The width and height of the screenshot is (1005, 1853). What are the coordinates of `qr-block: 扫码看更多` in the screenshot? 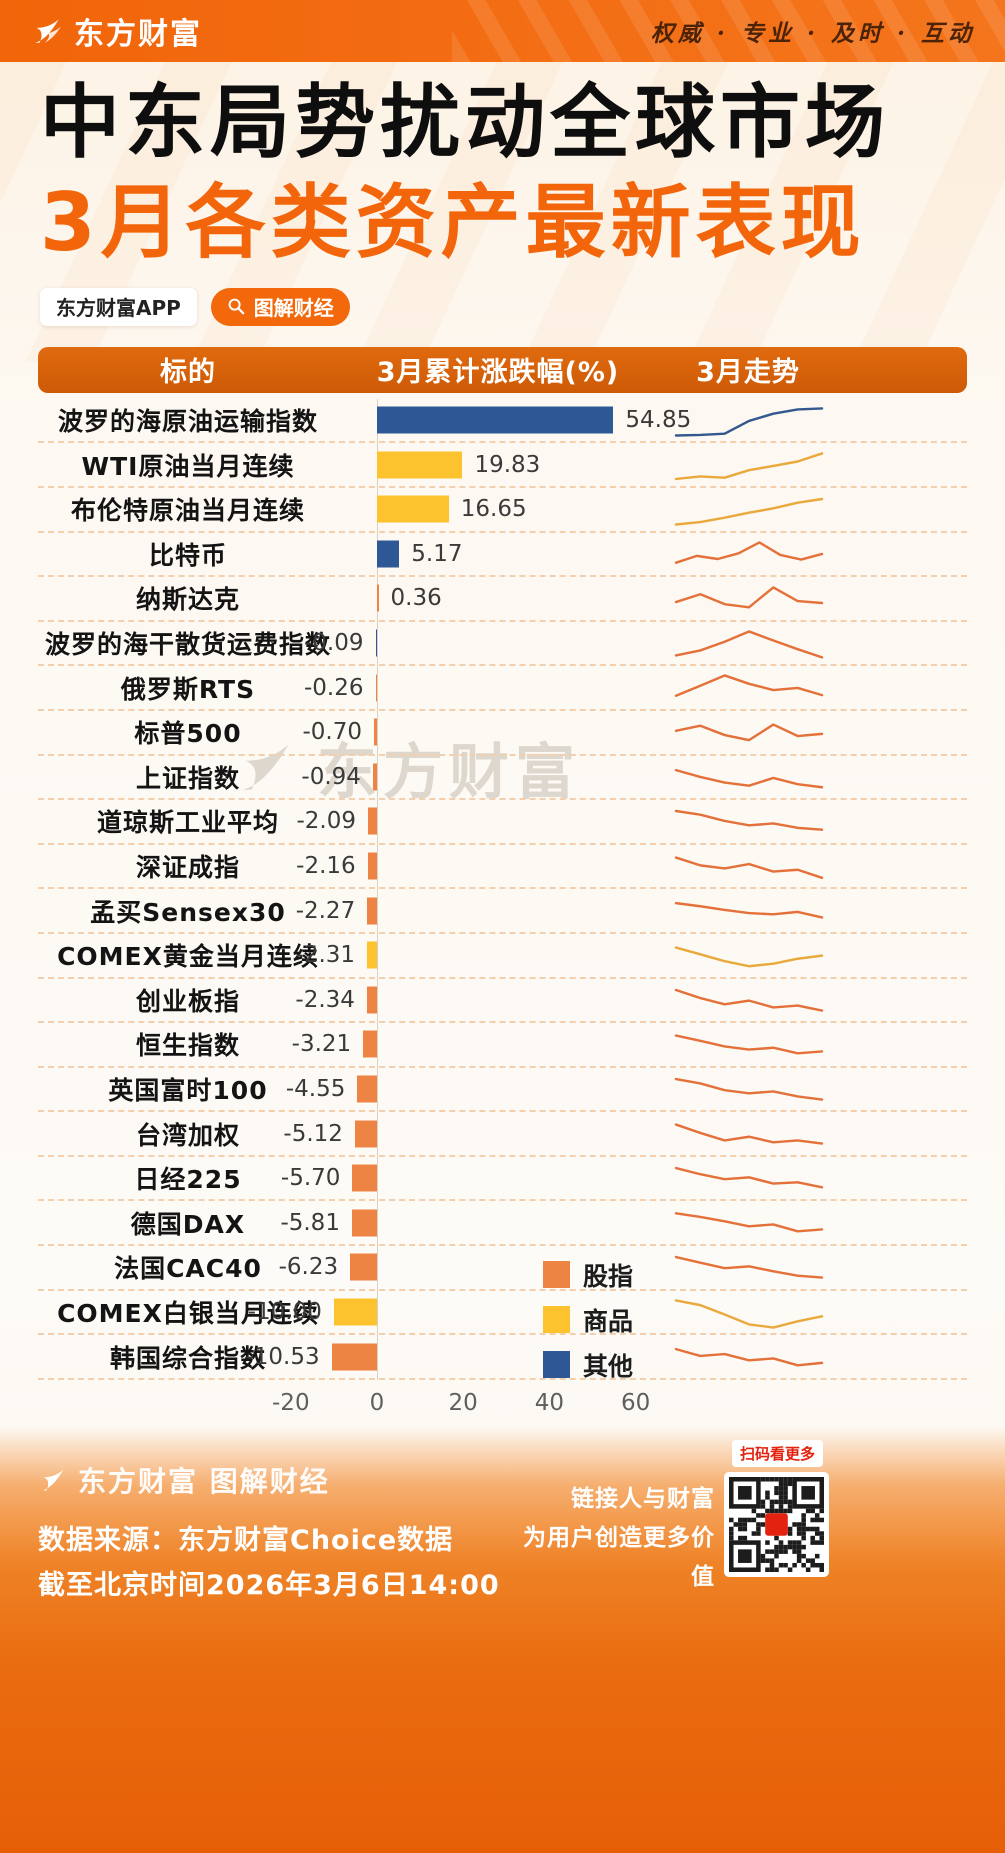 It's located at (777, 1508).